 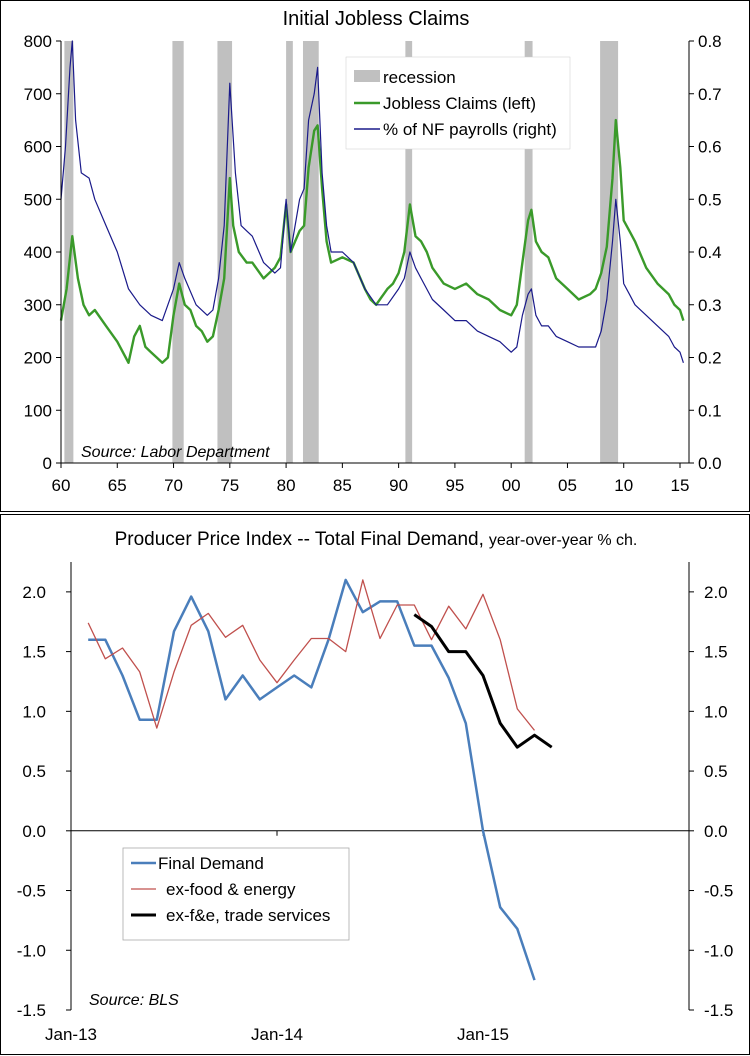 What do you see at coordinates (286, 485) in the screenshot?
I see `x-tick-label: 80` at bounding box center [286, 485].